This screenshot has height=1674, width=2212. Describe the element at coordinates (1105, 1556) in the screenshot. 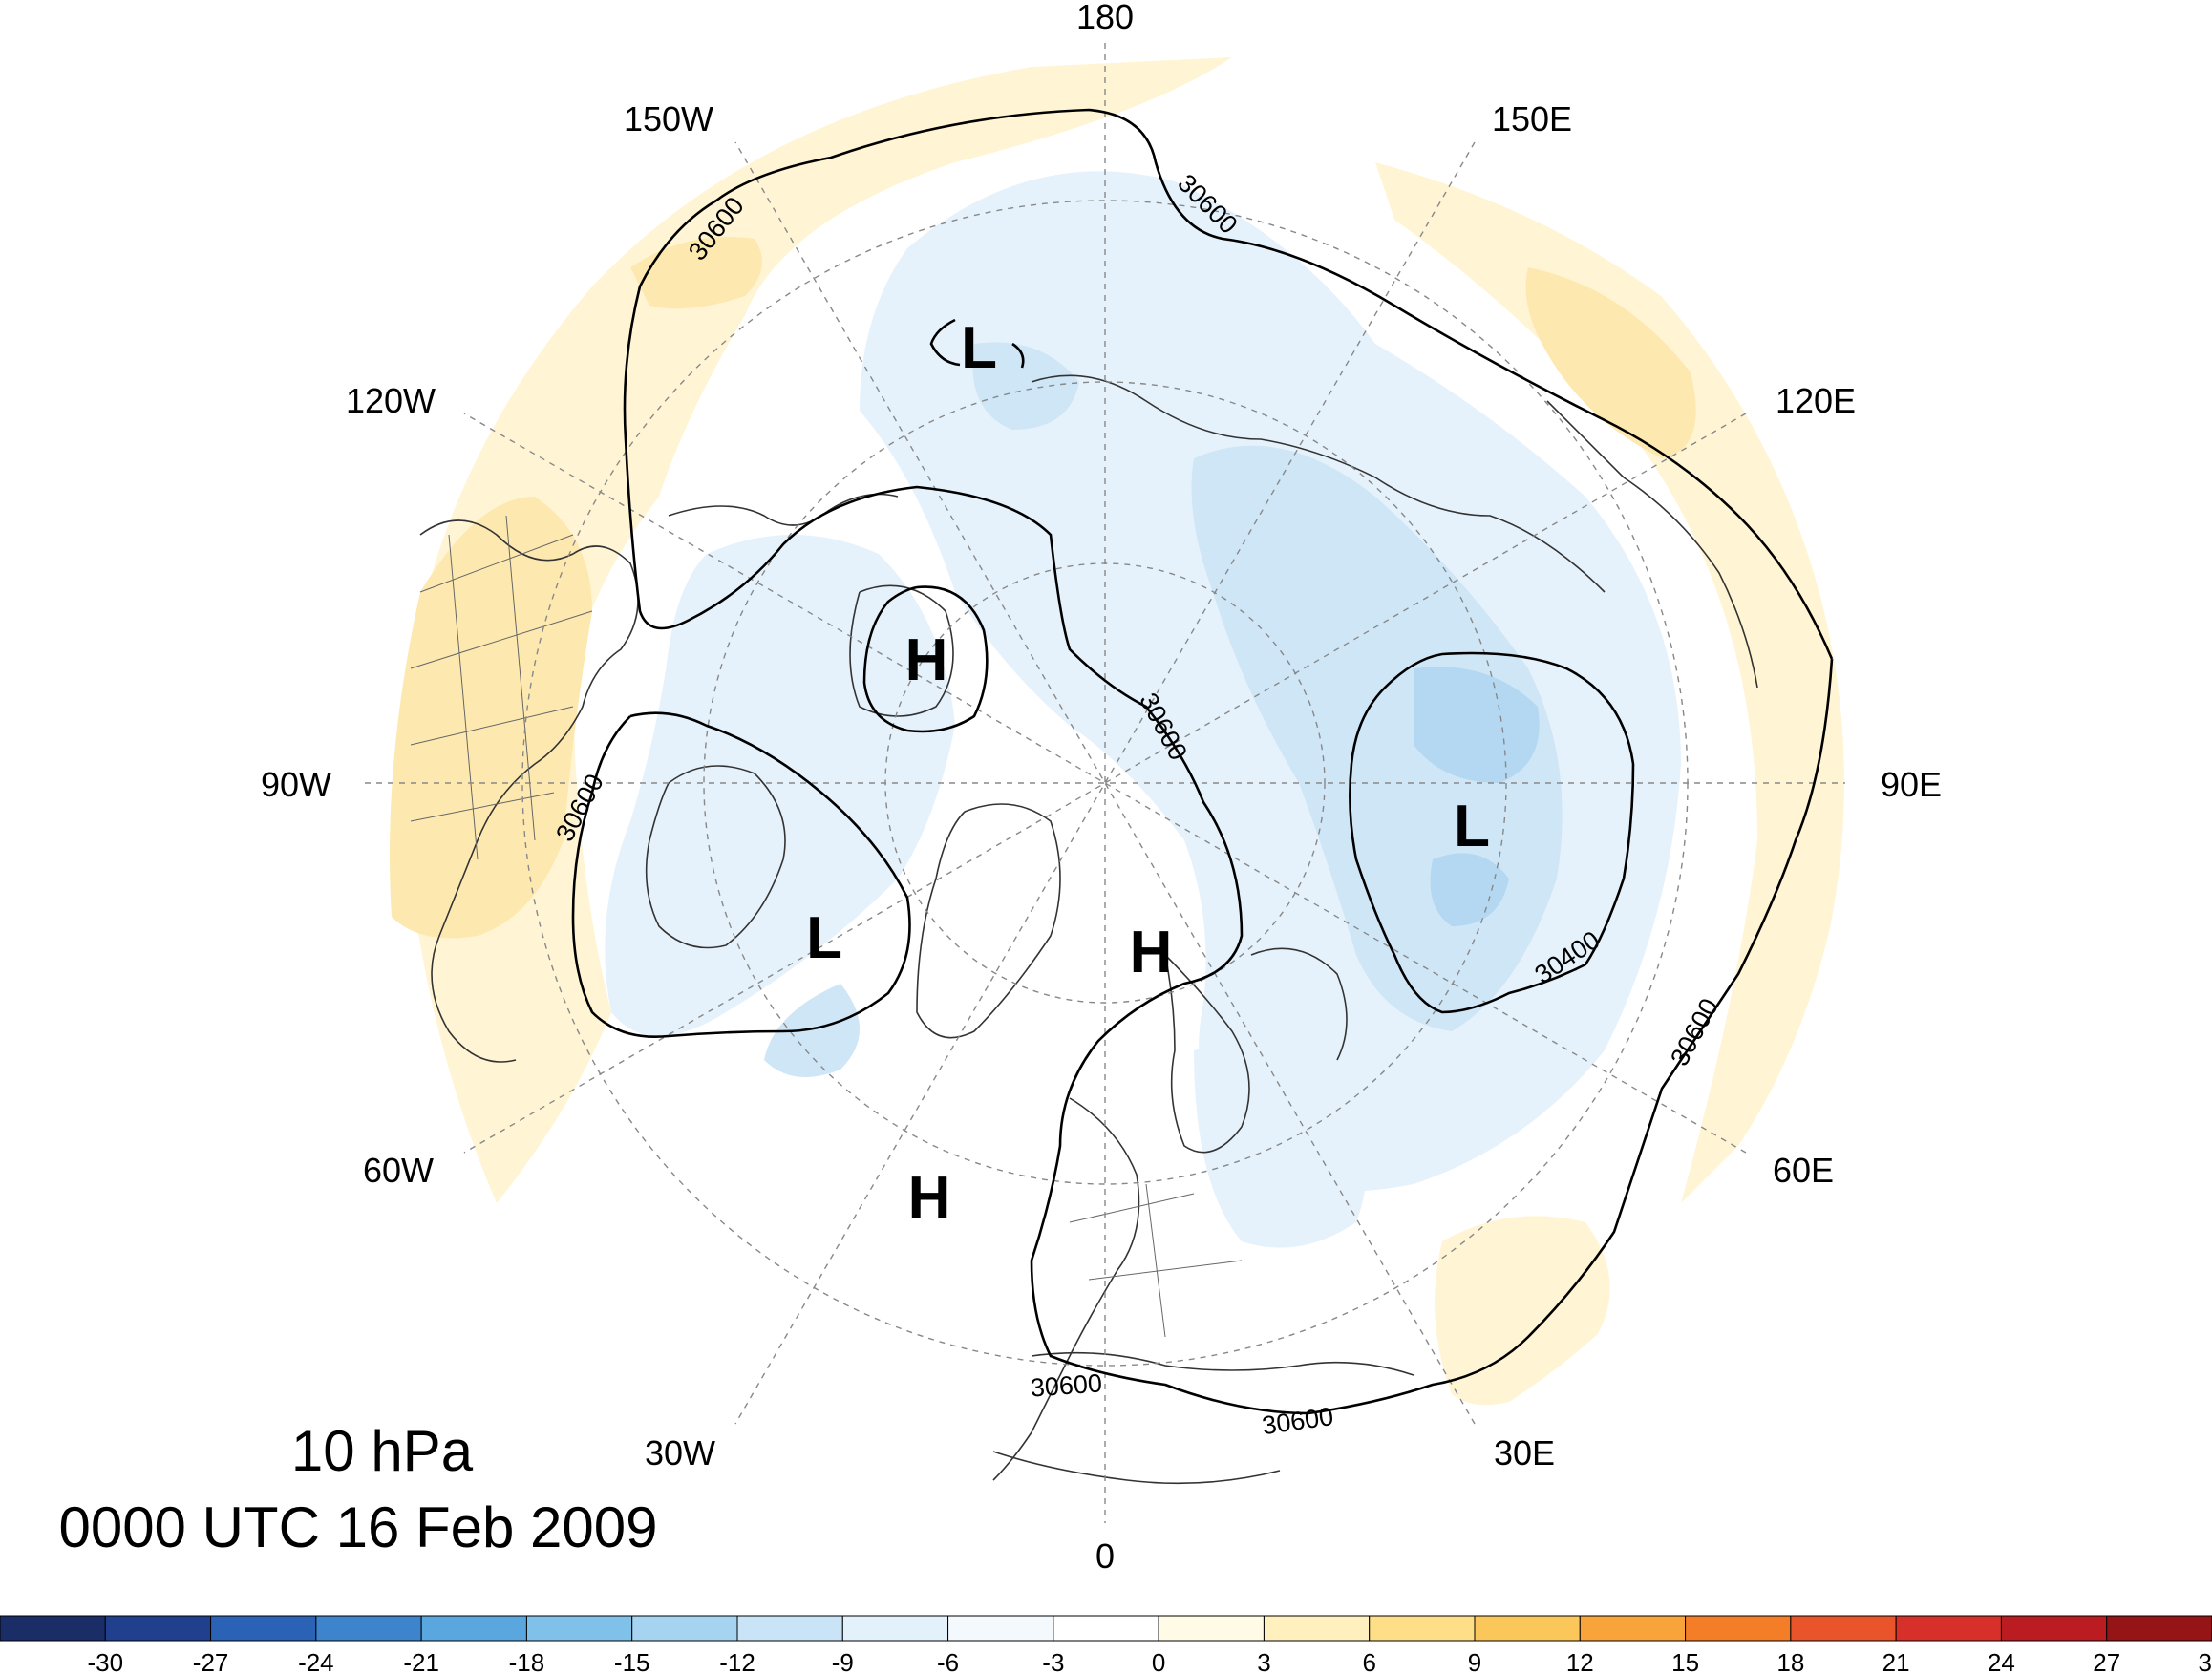

I see `lon-label-0: 0` at that location.